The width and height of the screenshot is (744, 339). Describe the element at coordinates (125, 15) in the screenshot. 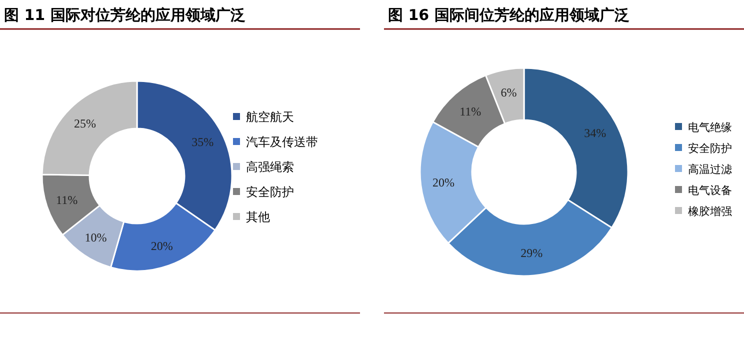

I see `chart-title: 图 11 国际对位芳纶的应用领域广泛` at that location.